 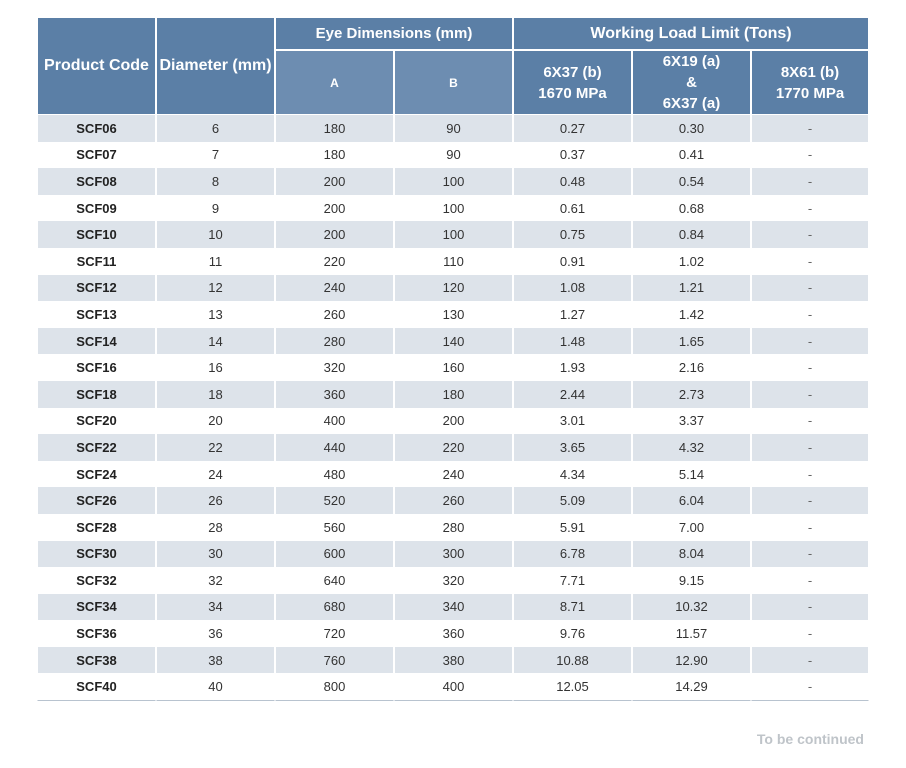 What do you see at coordinates (572, 394) in the screenshot?
I see `cell-wll-6x37b: 2.44` at bounding box center [572, 394].